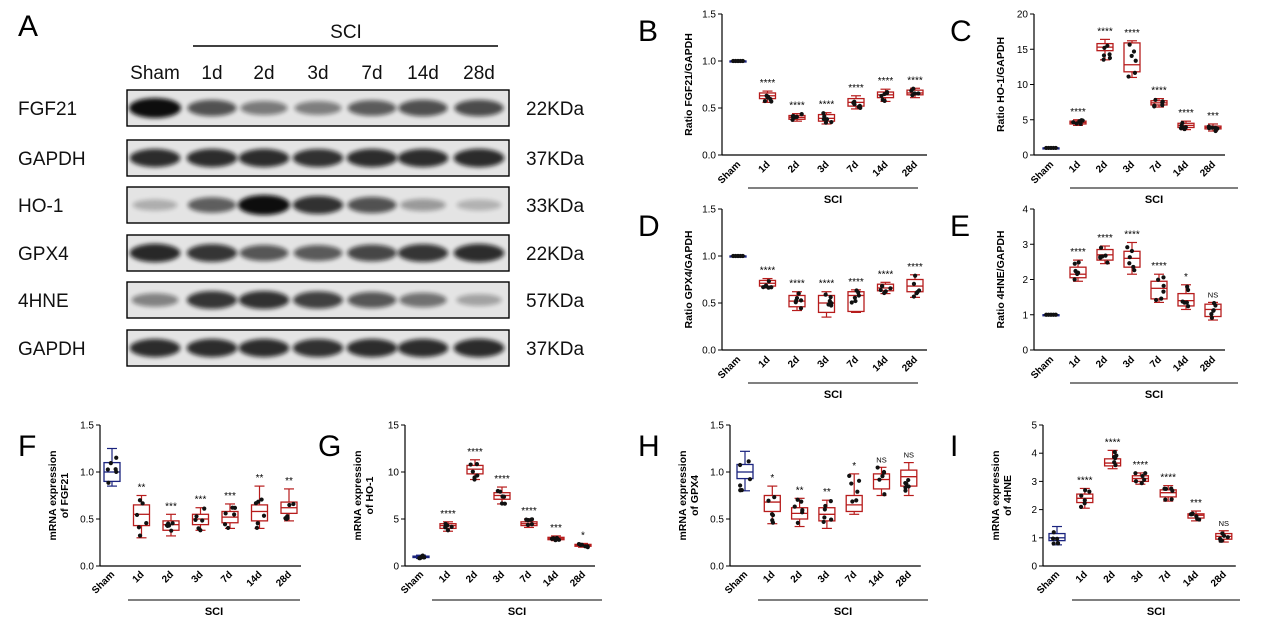 This screenshot has height=634, width=1268. What do you see at coordinates (1001, 279) in the screenshot?
I see `y-axis-title: Ratio 4HNE/GAPDH` at bounding box center [1001, 279].